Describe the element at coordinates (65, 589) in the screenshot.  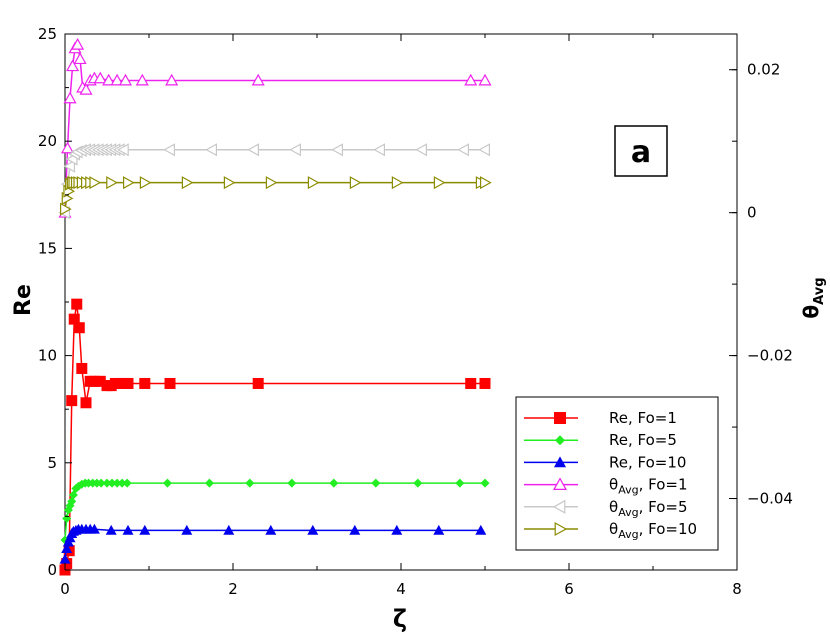
I see `x-tick-label: 0` at that location.